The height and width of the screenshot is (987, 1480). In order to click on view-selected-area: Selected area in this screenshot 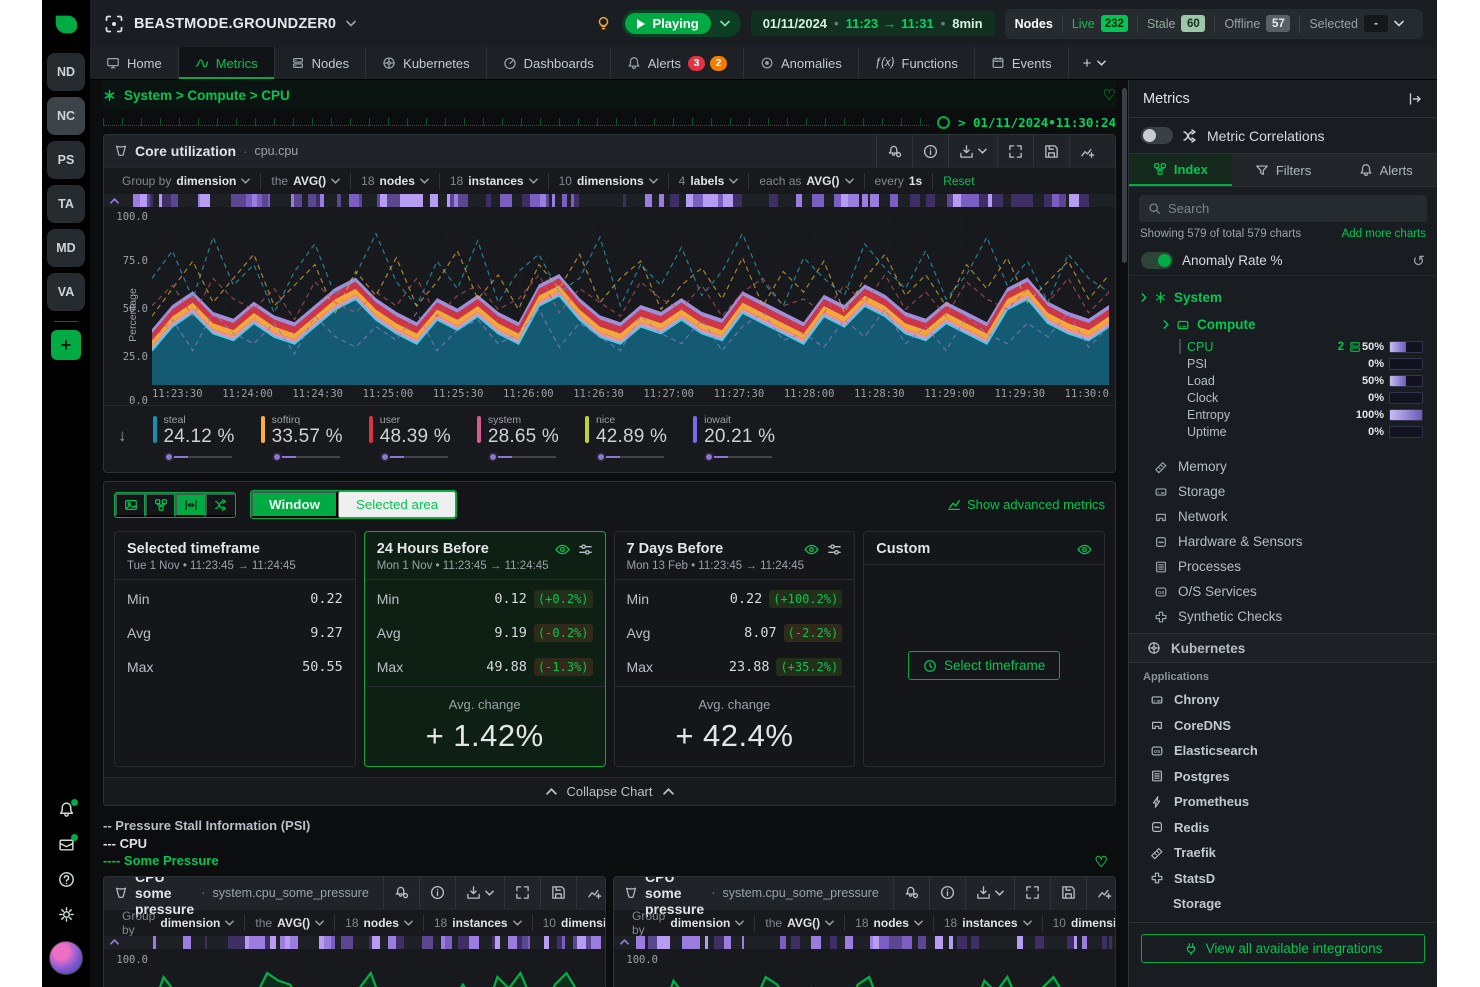, I will do `click(397, 504)`.